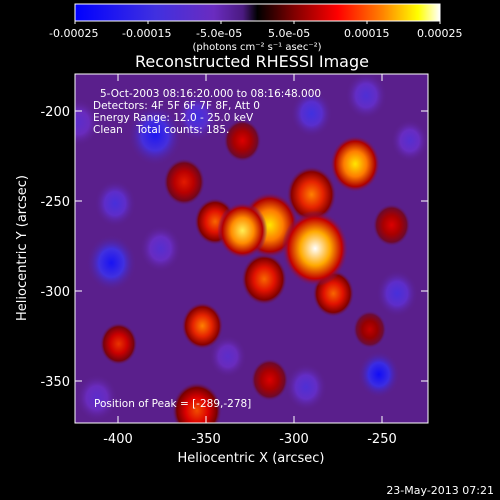  Describe the element at coordinates (206, 439) in the screenshot. I see `x-tick-label: -350` at that location.